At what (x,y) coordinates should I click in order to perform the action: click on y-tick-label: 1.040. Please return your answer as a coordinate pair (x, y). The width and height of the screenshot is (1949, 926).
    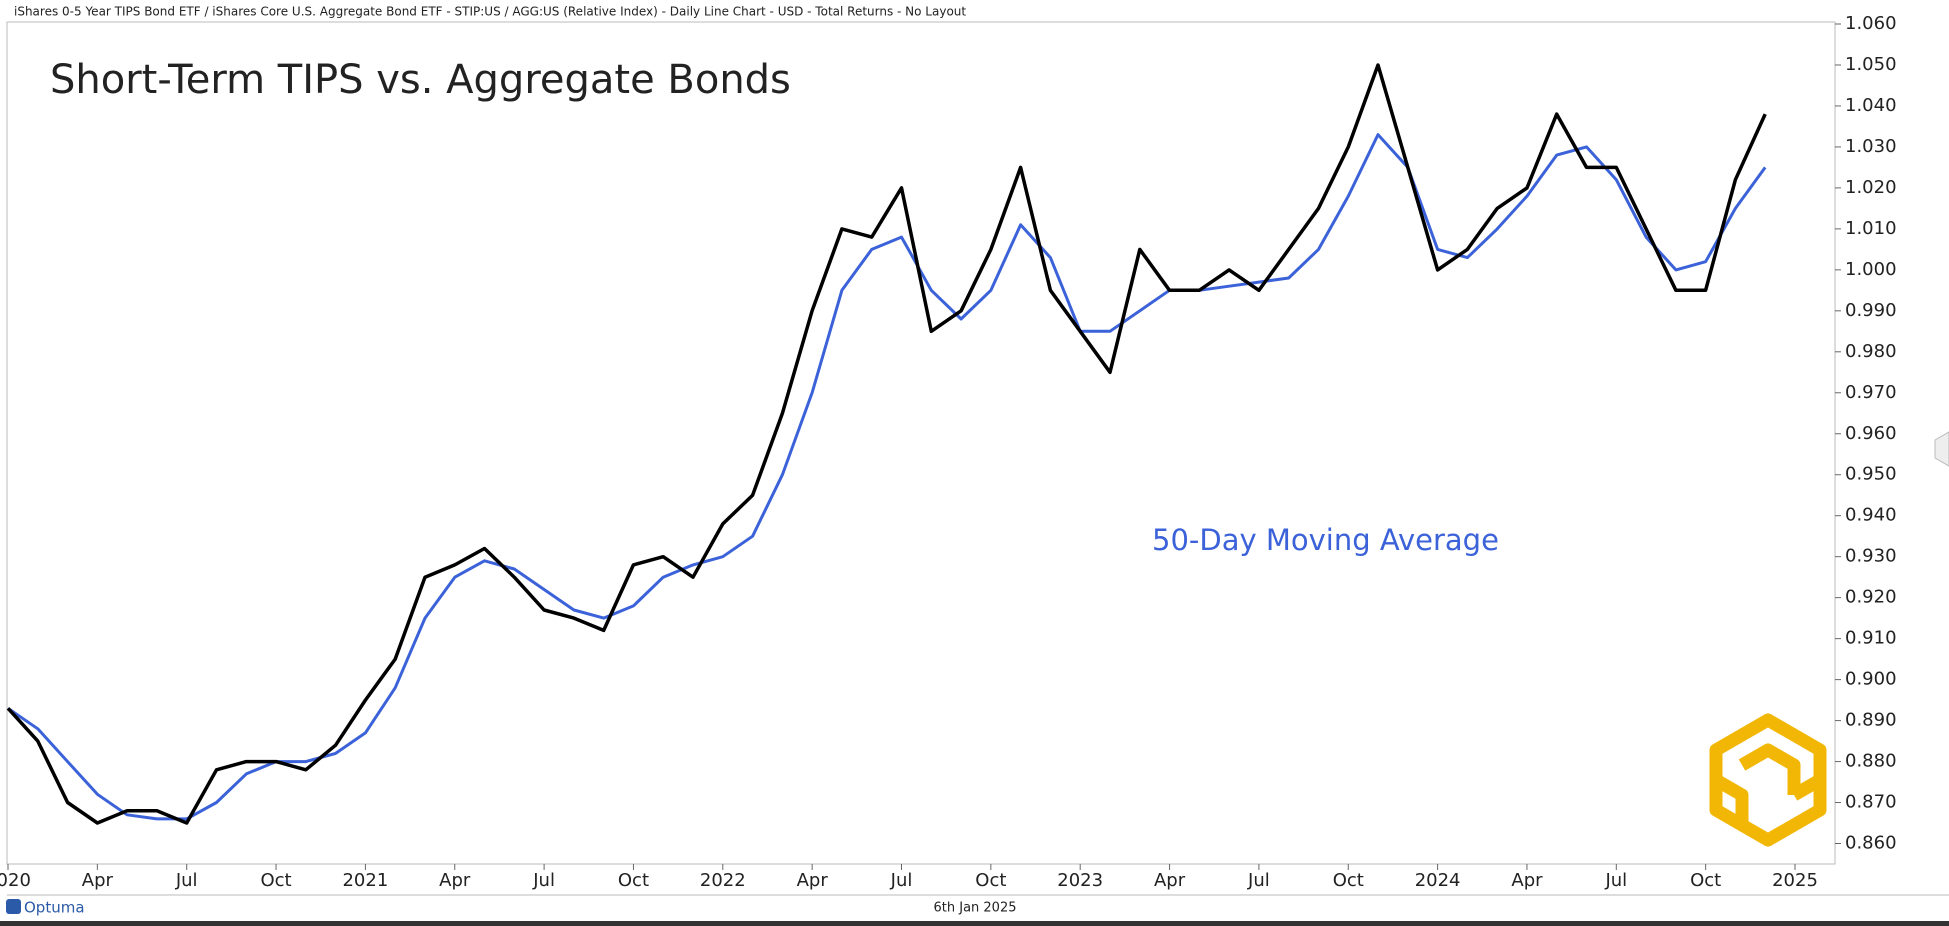
    Looking at the image, I should click on (1871, 105).